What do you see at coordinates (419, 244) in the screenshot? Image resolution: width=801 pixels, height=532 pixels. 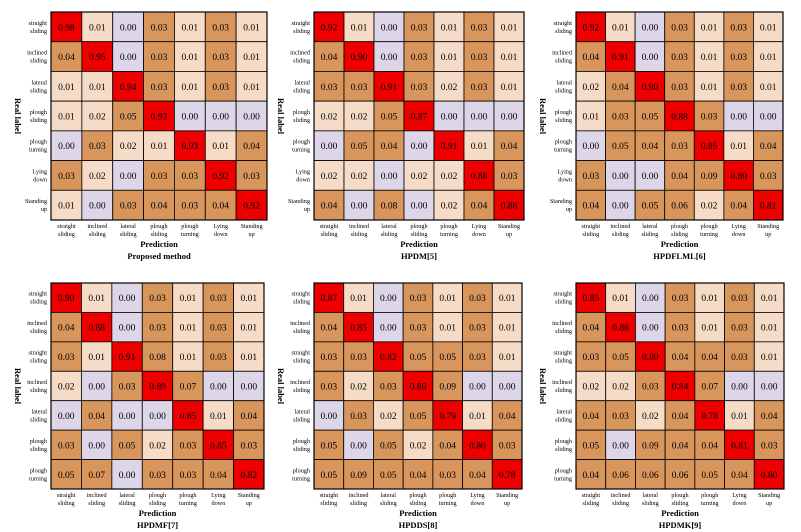 I see `x-axis-label: Prediction` at bounding box center [419, 244].